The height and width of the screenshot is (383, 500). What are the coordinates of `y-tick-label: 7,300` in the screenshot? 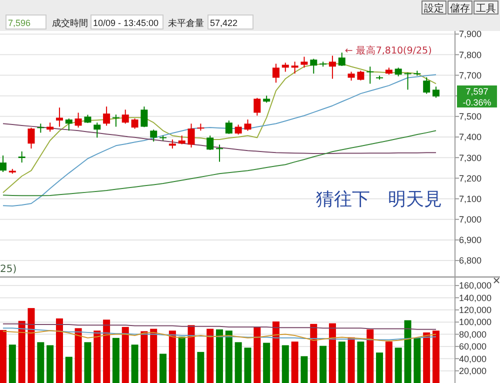 It's located at (470, 157).